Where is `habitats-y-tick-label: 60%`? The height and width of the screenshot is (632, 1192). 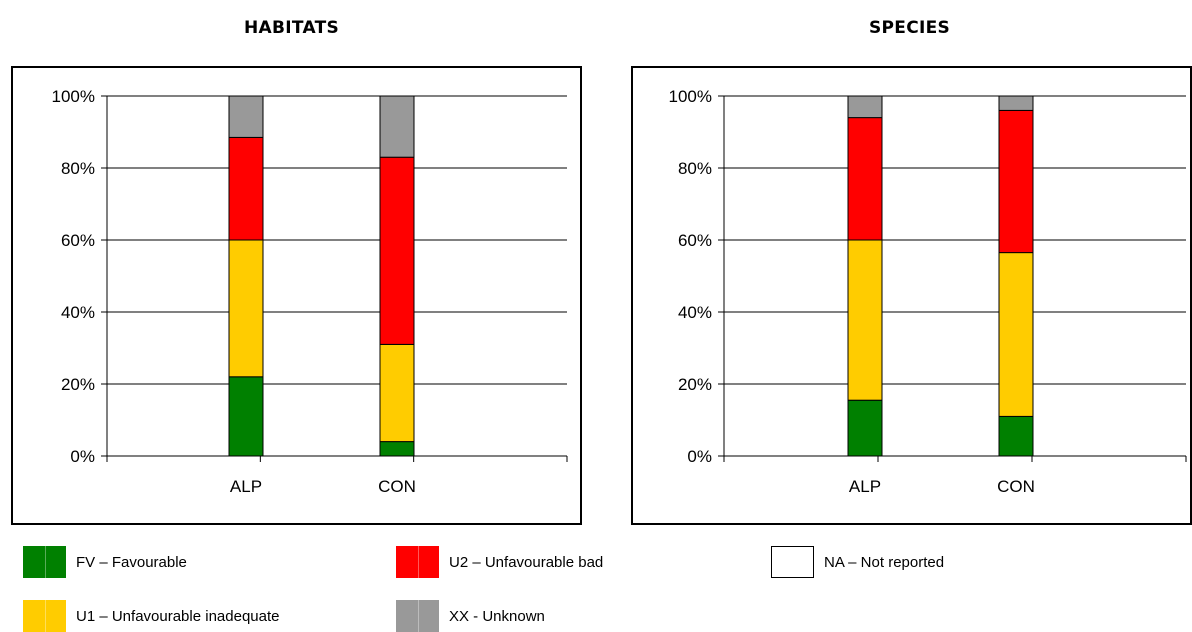
habitats-y-tick-label: 60% is located at coordinates (78, 240).